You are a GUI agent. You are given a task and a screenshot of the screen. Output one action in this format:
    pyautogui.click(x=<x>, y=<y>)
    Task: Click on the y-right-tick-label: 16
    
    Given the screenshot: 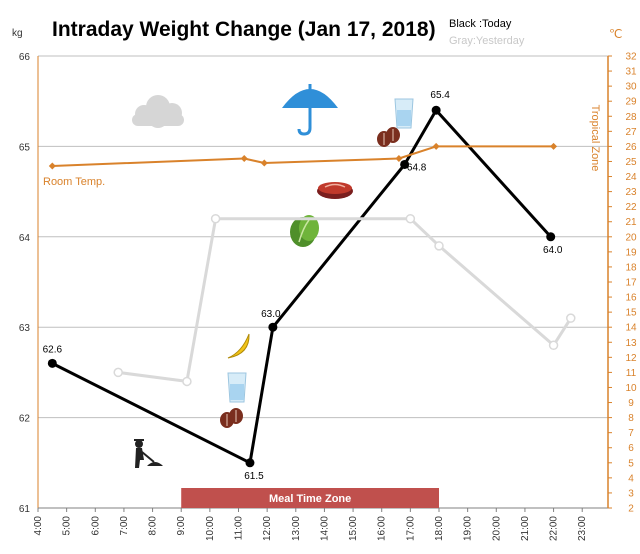 What is the action you would take?
    pyautogui.click(x=631, y=298)
    